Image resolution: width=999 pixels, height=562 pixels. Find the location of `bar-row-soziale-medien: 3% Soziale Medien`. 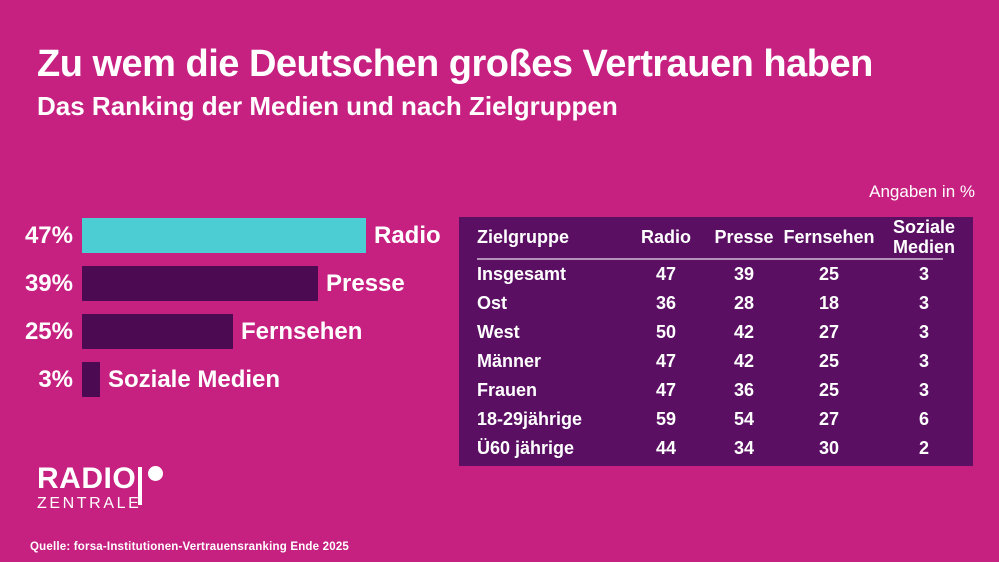

bar-row-soziale-medien: 3% Soziale Medien is located at coordinates (231, 379).